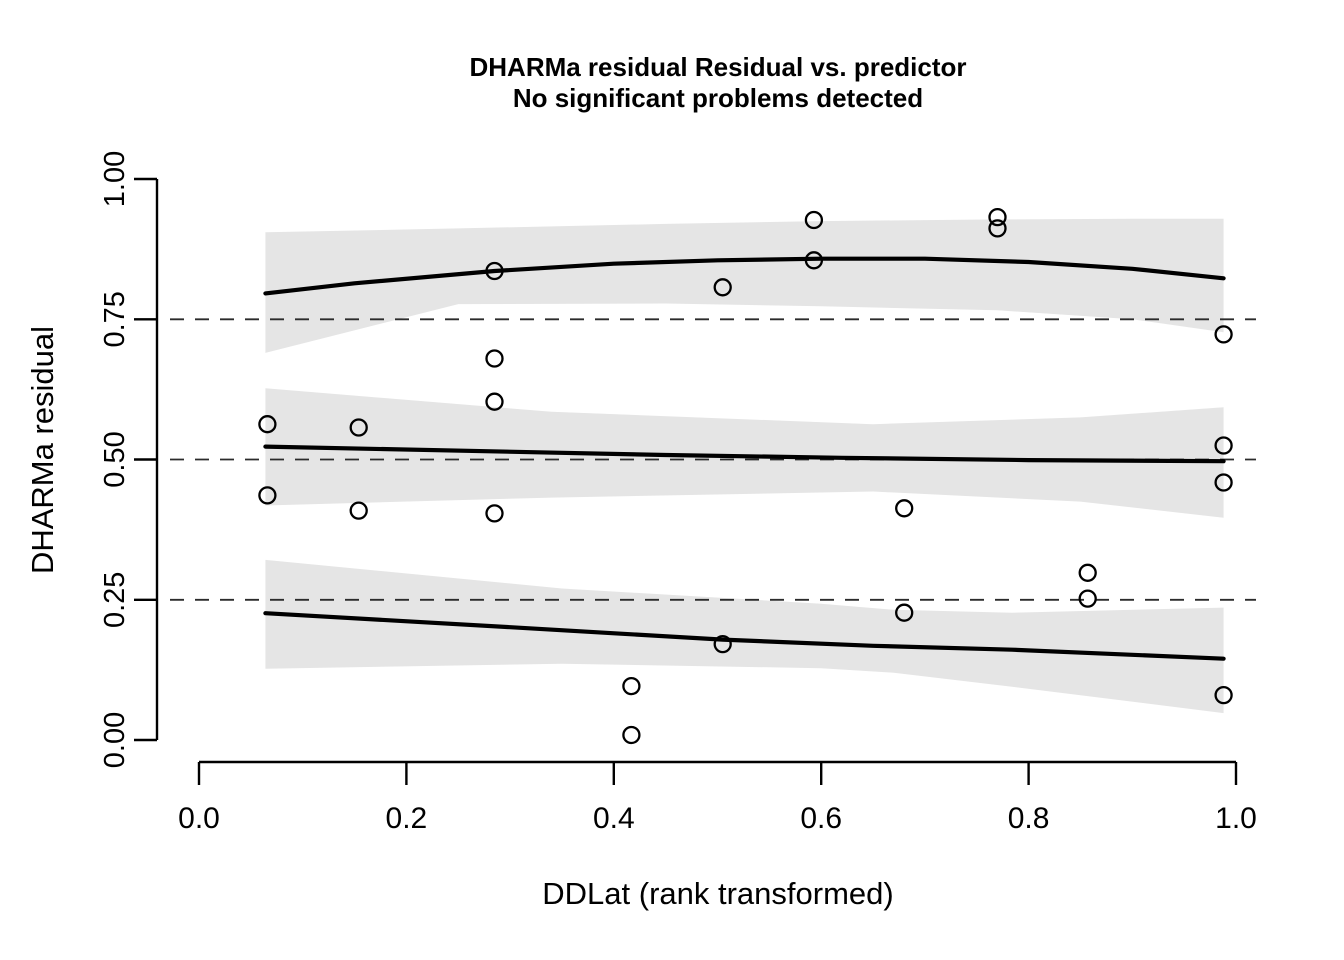  I want to click on x-tick-label: 0.6, so click(821, 818).